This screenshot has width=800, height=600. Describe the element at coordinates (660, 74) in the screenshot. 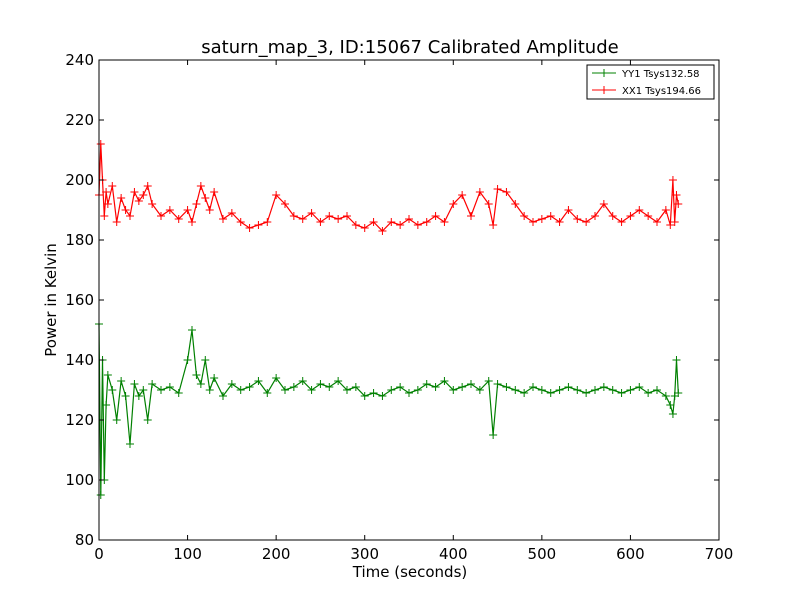

I see `legend-label-yy1: YY1 Tsys132.58` at that location.